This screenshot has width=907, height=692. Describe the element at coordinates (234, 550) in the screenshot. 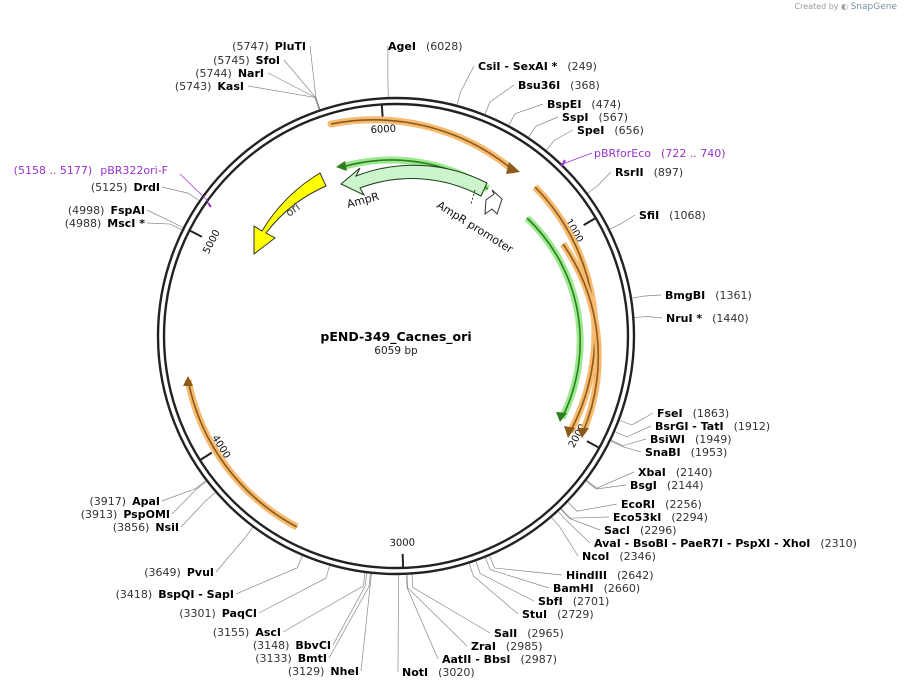

I see `leader-pvui` at that location.